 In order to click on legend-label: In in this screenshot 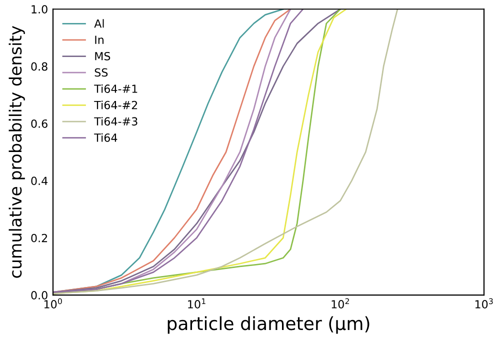, I will do `click(99, 40)`.